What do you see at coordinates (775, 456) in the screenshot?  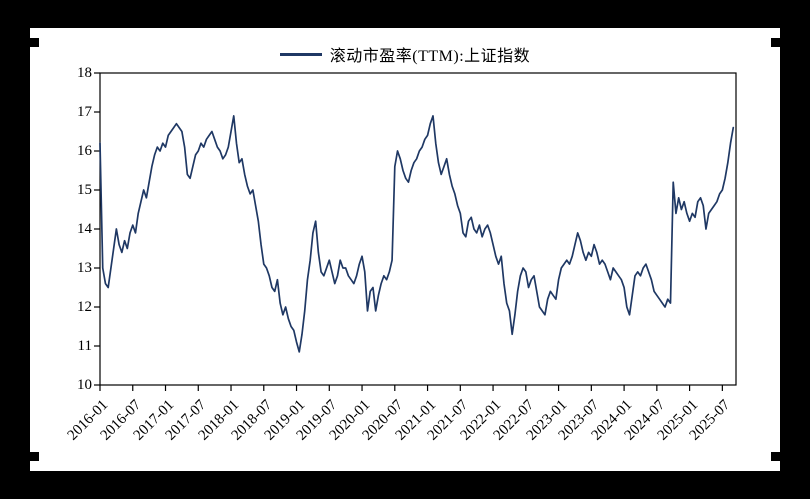 I see `frame-notch-bottom-right` at bounding box center [775, 456].